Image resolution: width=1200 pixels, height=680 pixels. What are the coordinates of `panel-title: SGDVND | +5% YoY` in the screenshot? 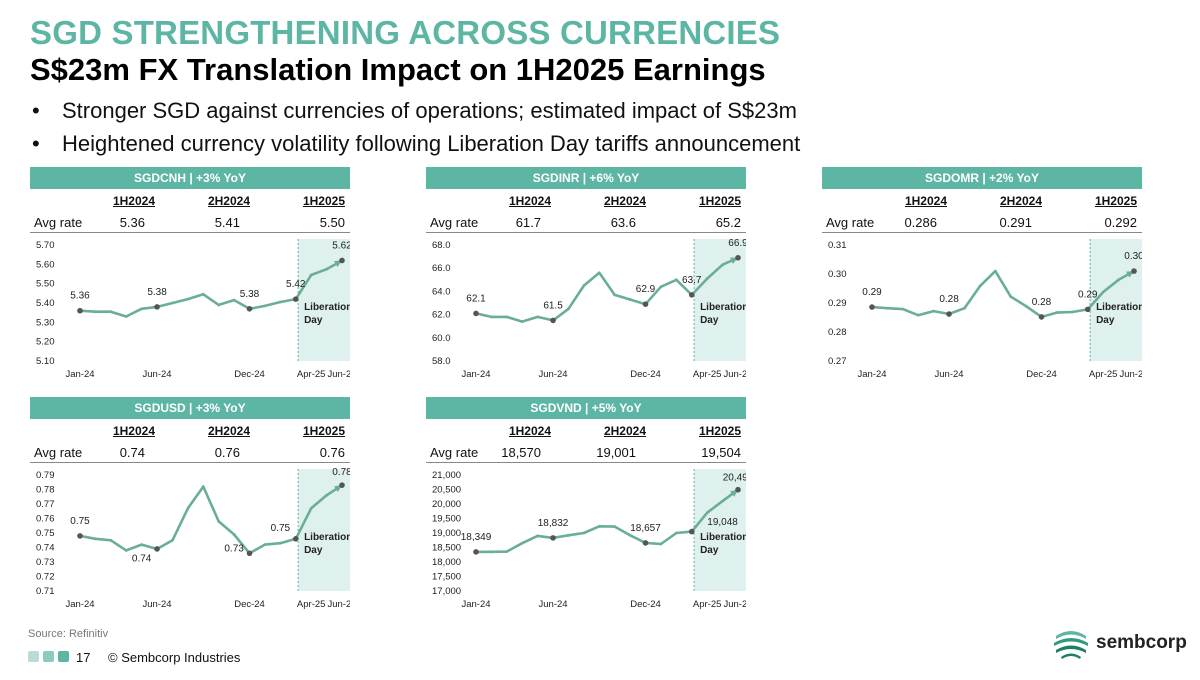 It's located at (586, 408).